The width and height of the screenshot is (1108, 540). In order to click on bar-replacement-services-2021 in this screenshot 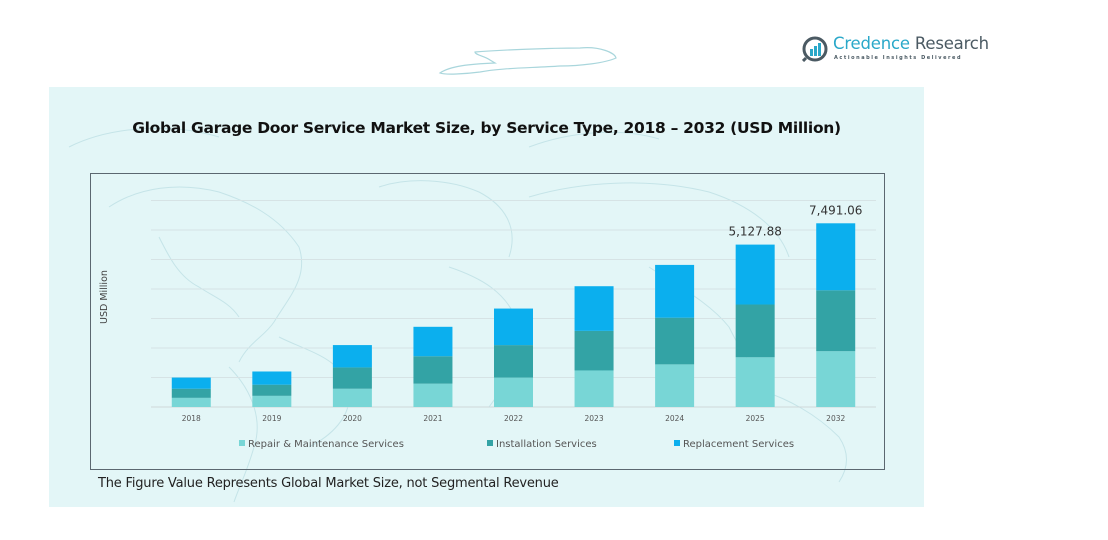, I will do `click(433, 341)`.